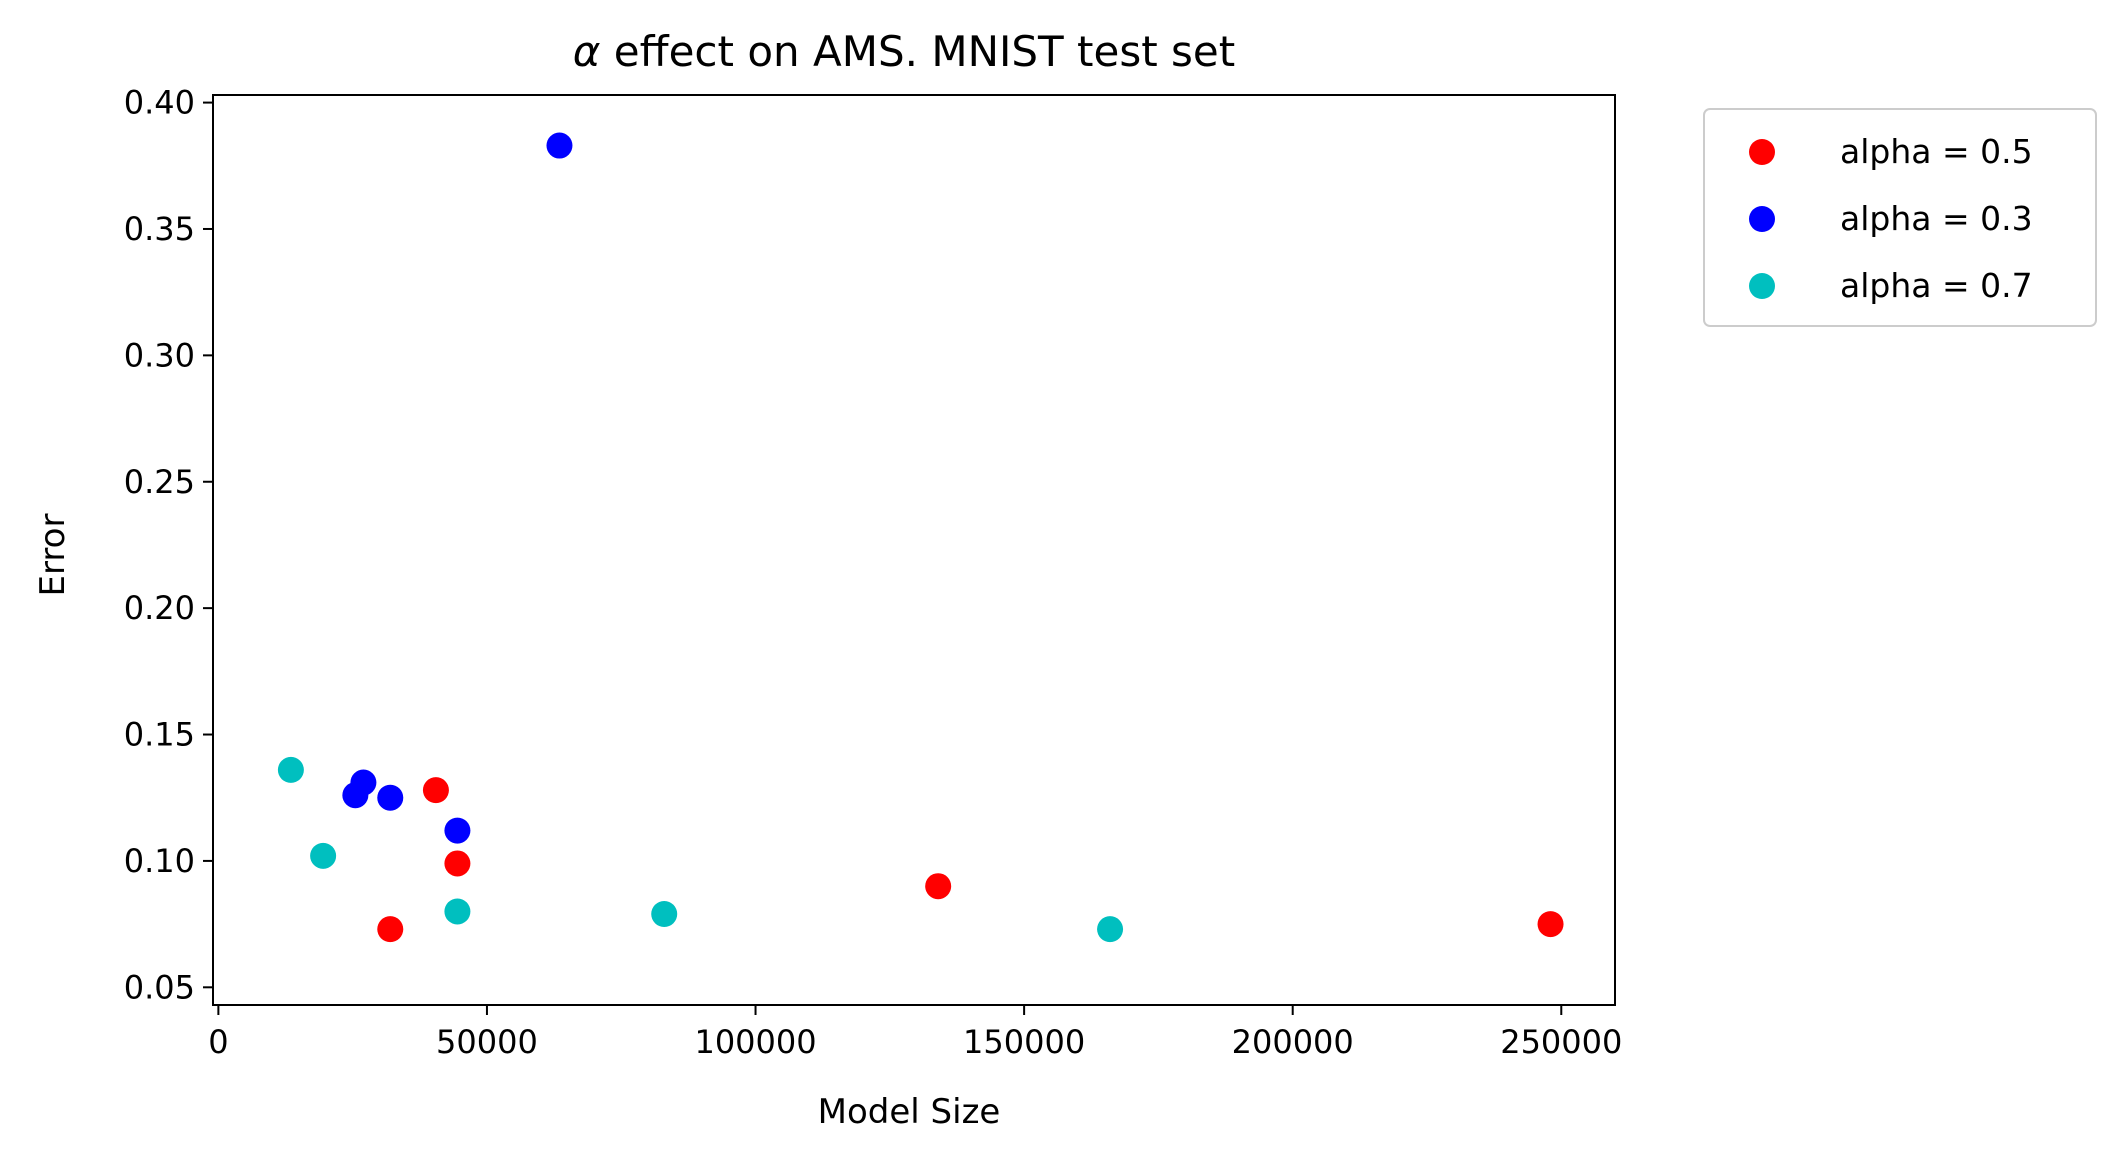 The width and height of the screenshot is (2117, 1158). I want to click on title-text: effect on AMS. MNIST test set, so click(917, 51).